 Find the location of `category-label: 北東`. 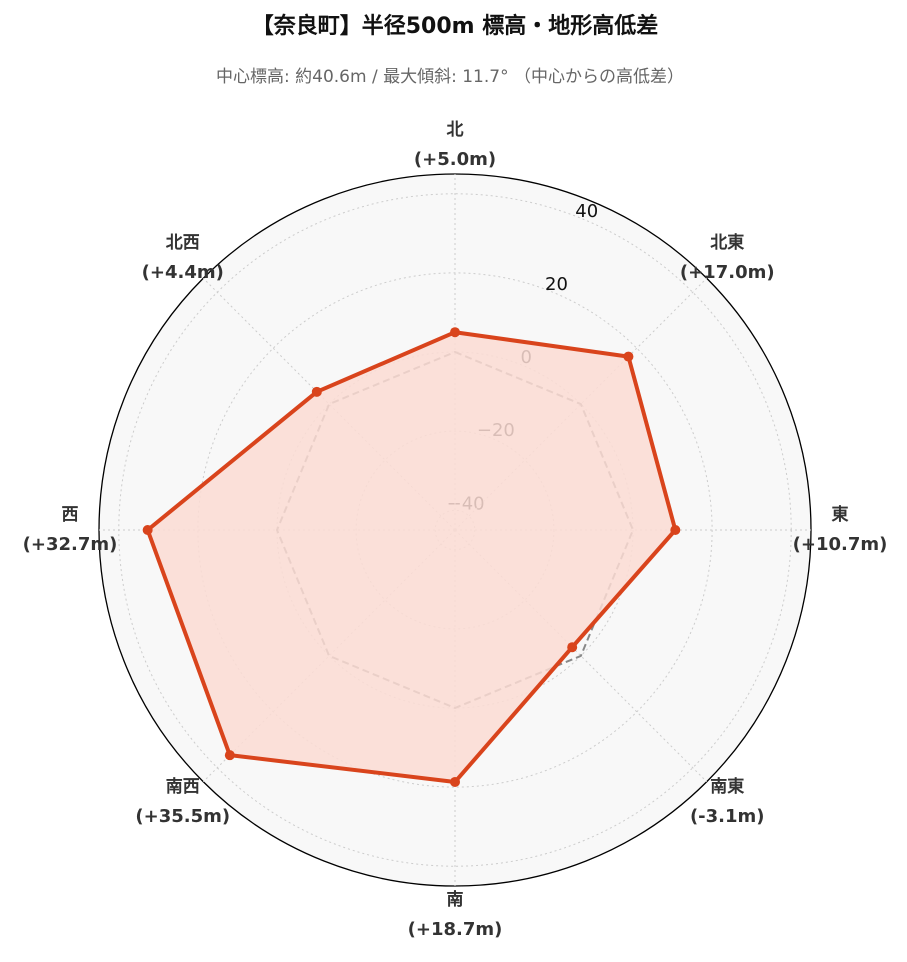

category-label: 北東 is located at coordinates (727, 242).